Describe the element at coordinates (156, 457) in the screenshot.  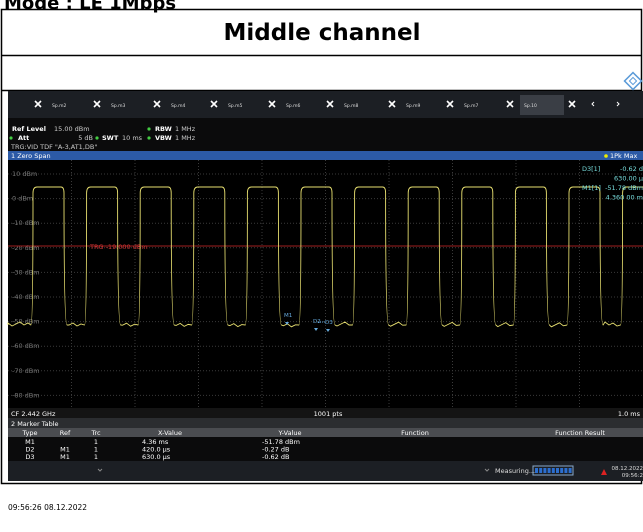
I see `table-cell: 630.0 µs` at that location.